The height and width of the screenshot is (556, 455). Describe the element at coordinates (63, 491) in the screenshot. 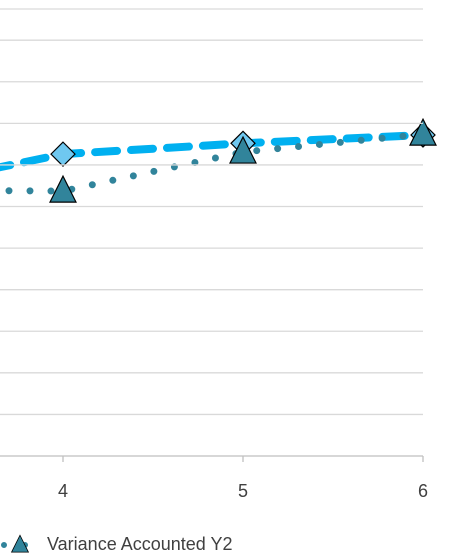

I see `x-tick-label: 4` at that location.